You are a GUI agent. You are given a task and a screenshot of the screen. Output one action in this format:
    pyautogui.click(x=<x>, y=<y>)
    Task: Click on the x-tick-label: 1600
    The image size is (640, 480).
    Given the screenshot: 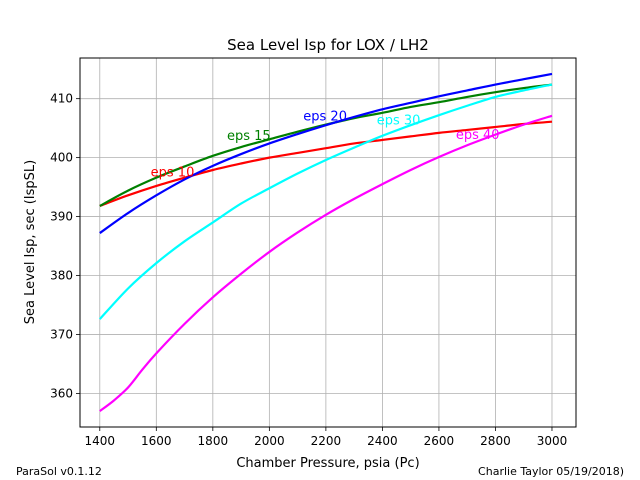 What is the action you would take?
    pyautogui.click(x=156, y=441)
    